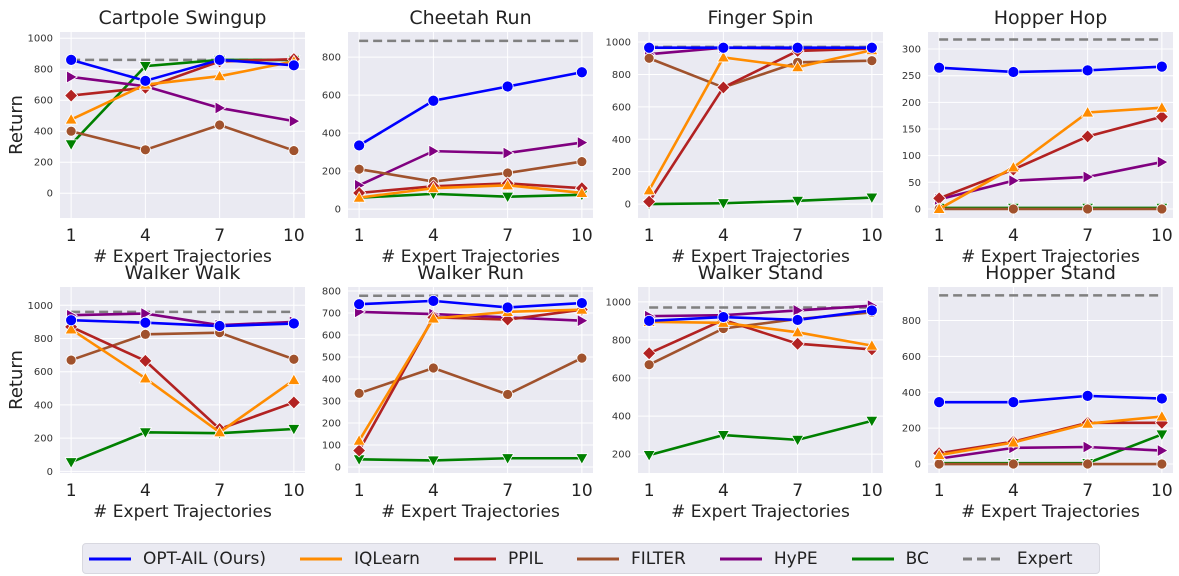  I want to click on y-tick-label: 500, so click(331, 357).